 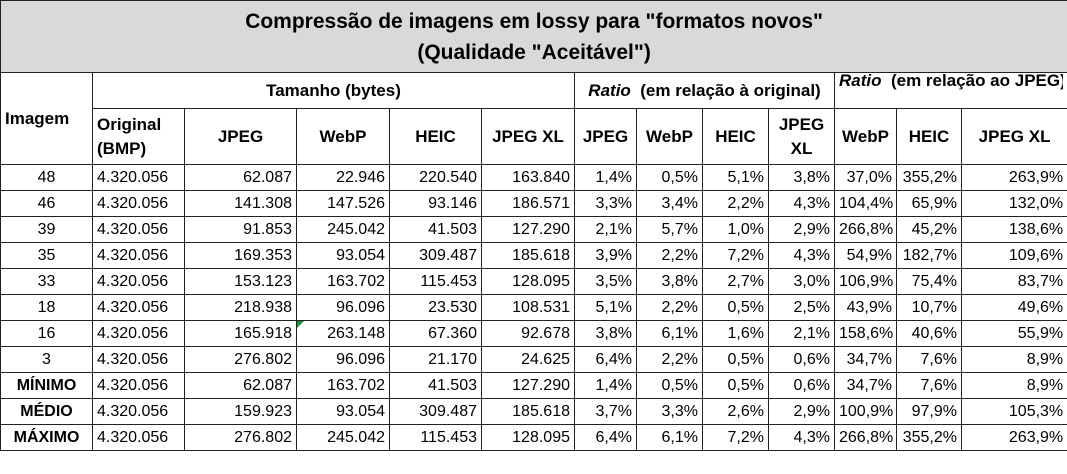 I want to click on cell-r-heic: 2,2%, so click(x=735, y=203).